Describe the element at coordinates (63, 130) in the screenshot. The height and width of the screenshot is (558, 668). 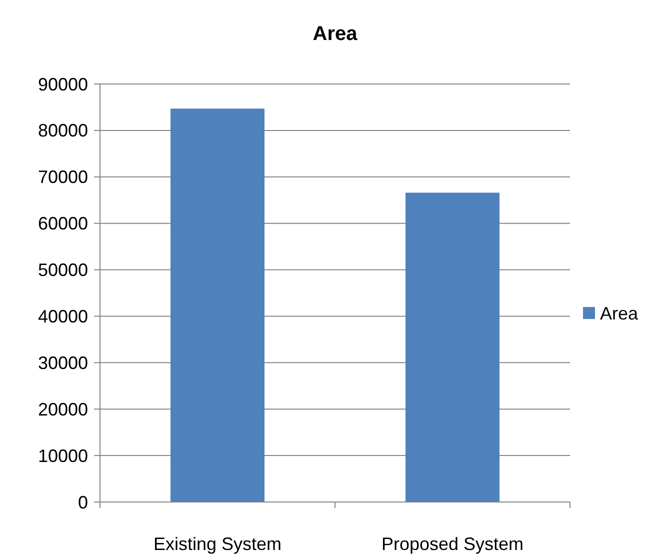
I see `y-tick-label: 80000` at that location.